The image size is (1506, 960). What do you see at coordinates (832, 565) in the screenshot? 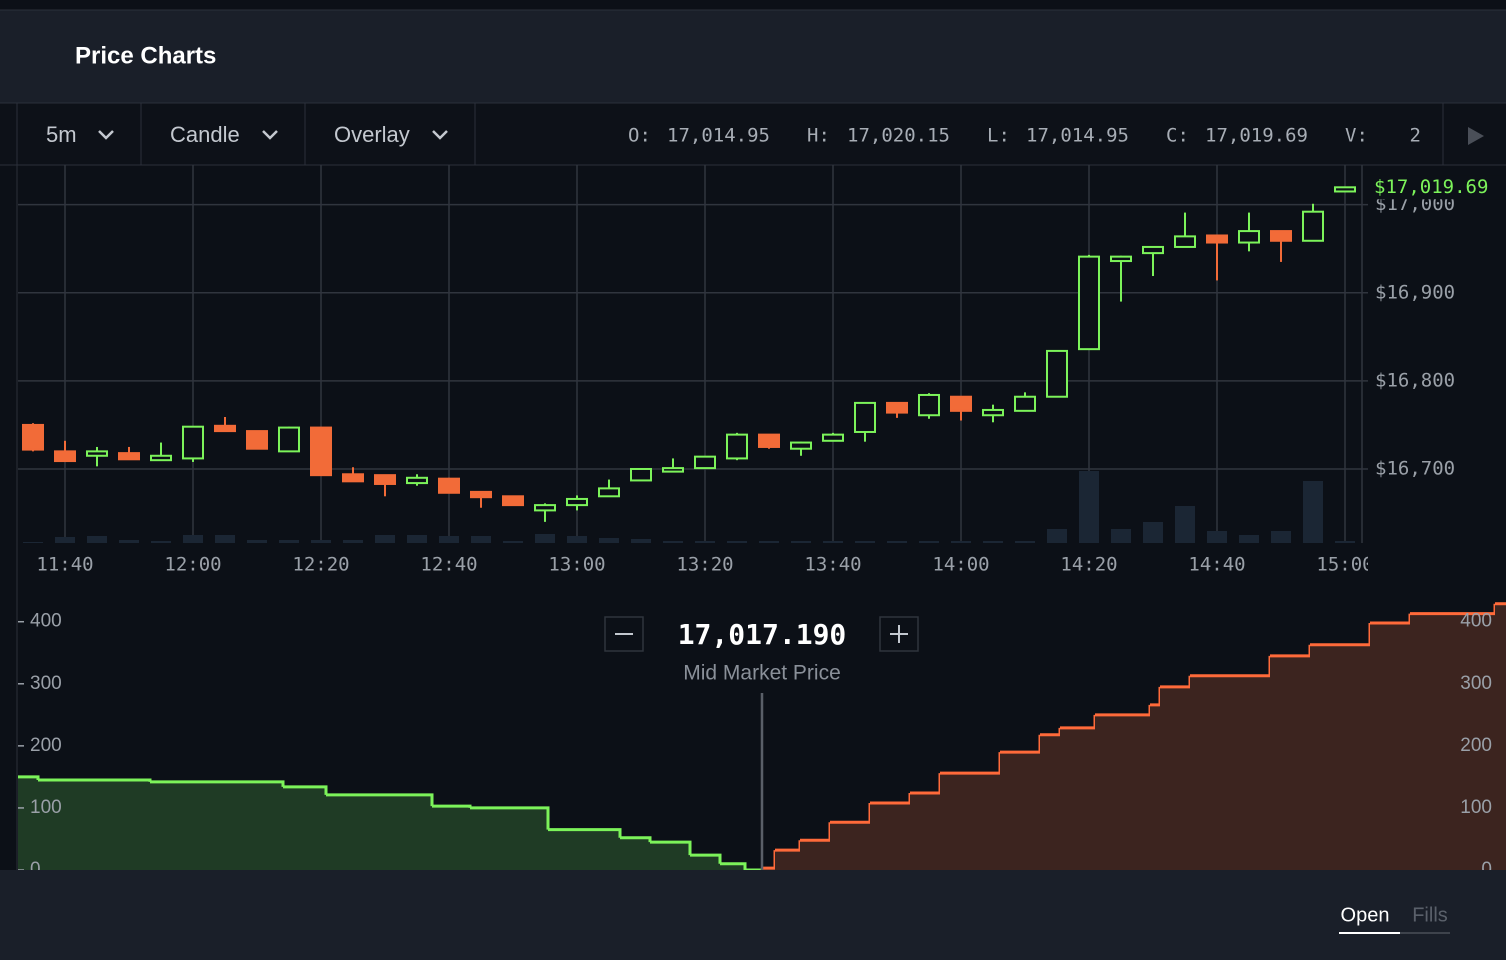
I see `x-tick-label: 13:40` at bounding box center [832, 565].